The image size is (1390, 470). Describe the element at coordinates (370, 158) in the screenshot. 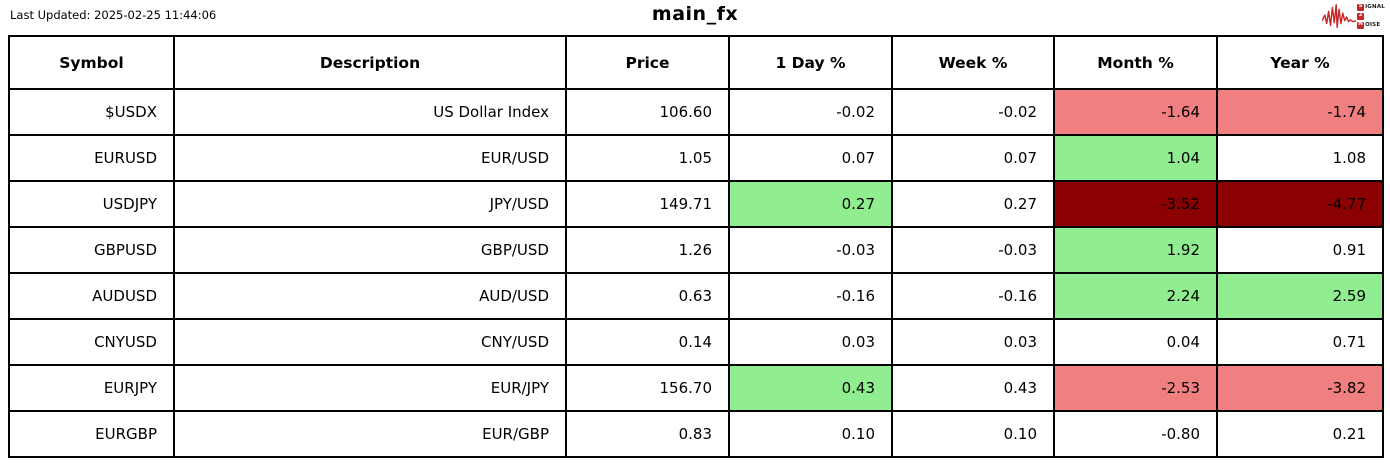

I see `table-cell: EUR/USD` at that location.